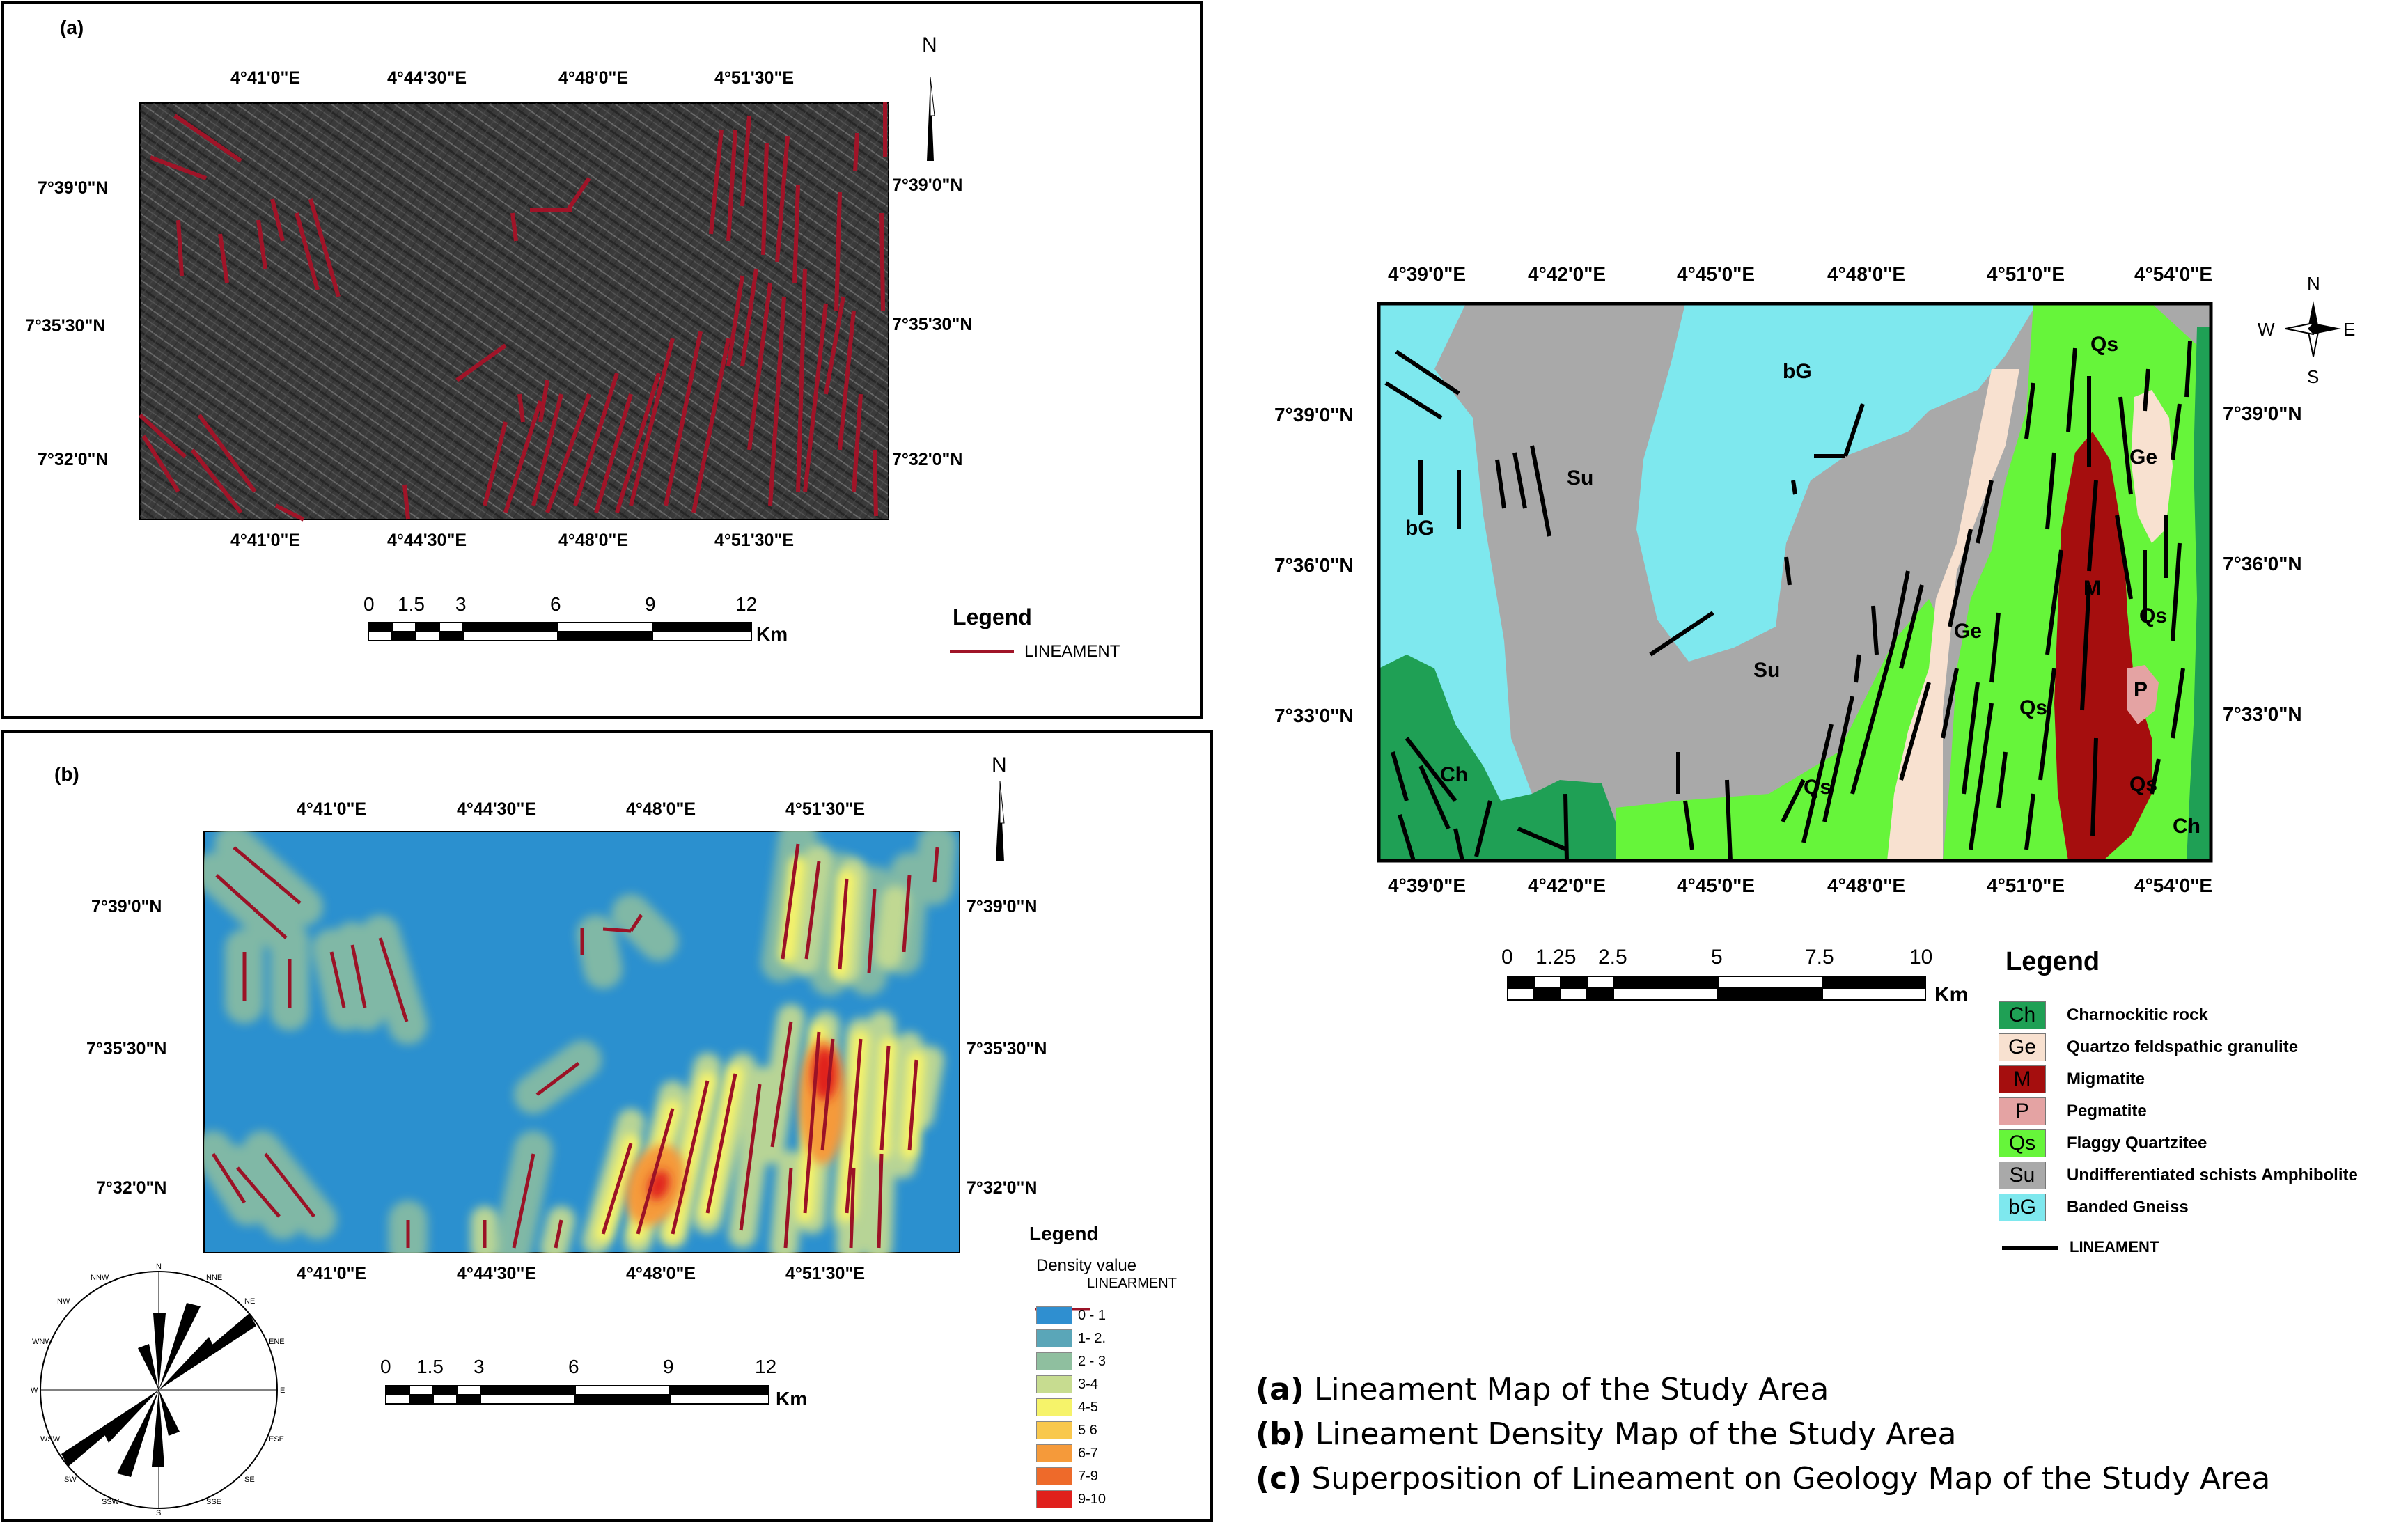 Image resolution: width=2408 pixels, height=1525 pixels. What do you see at coordinates (2153, 615) in the screenshot?
I see `c-lbl-qs-right: Qs` at bounding box center [2153, 615].